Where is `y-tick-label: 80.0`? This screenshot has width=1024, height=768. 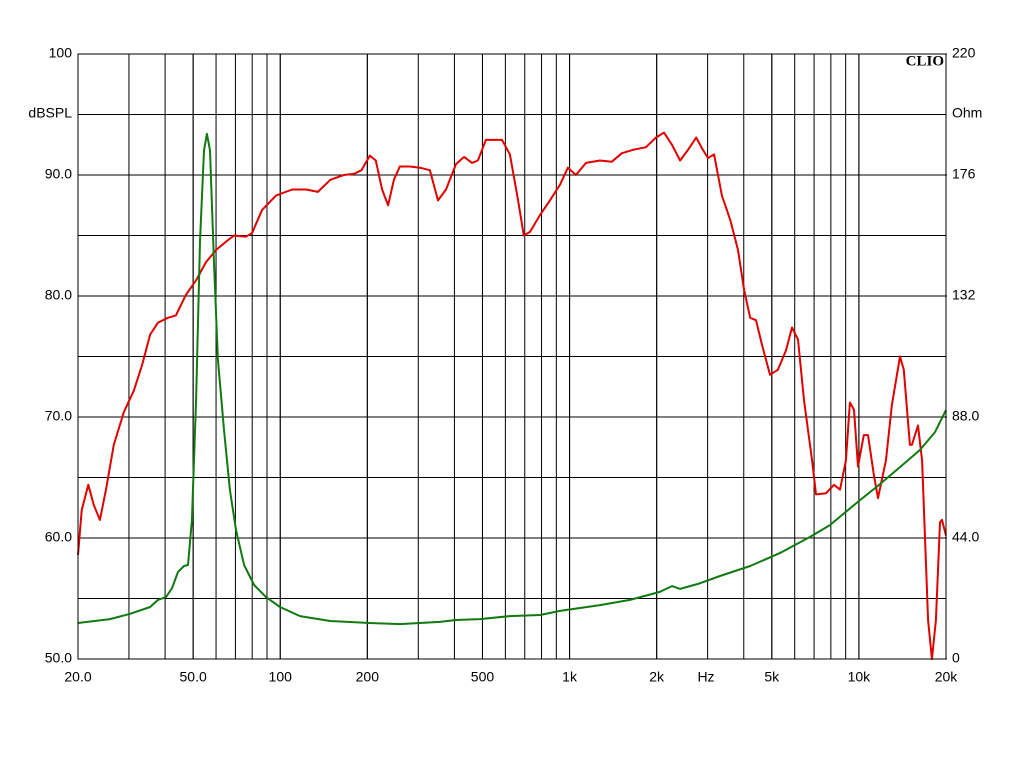 y-tick-label: 80.0 is located at coordinates (58, 295).